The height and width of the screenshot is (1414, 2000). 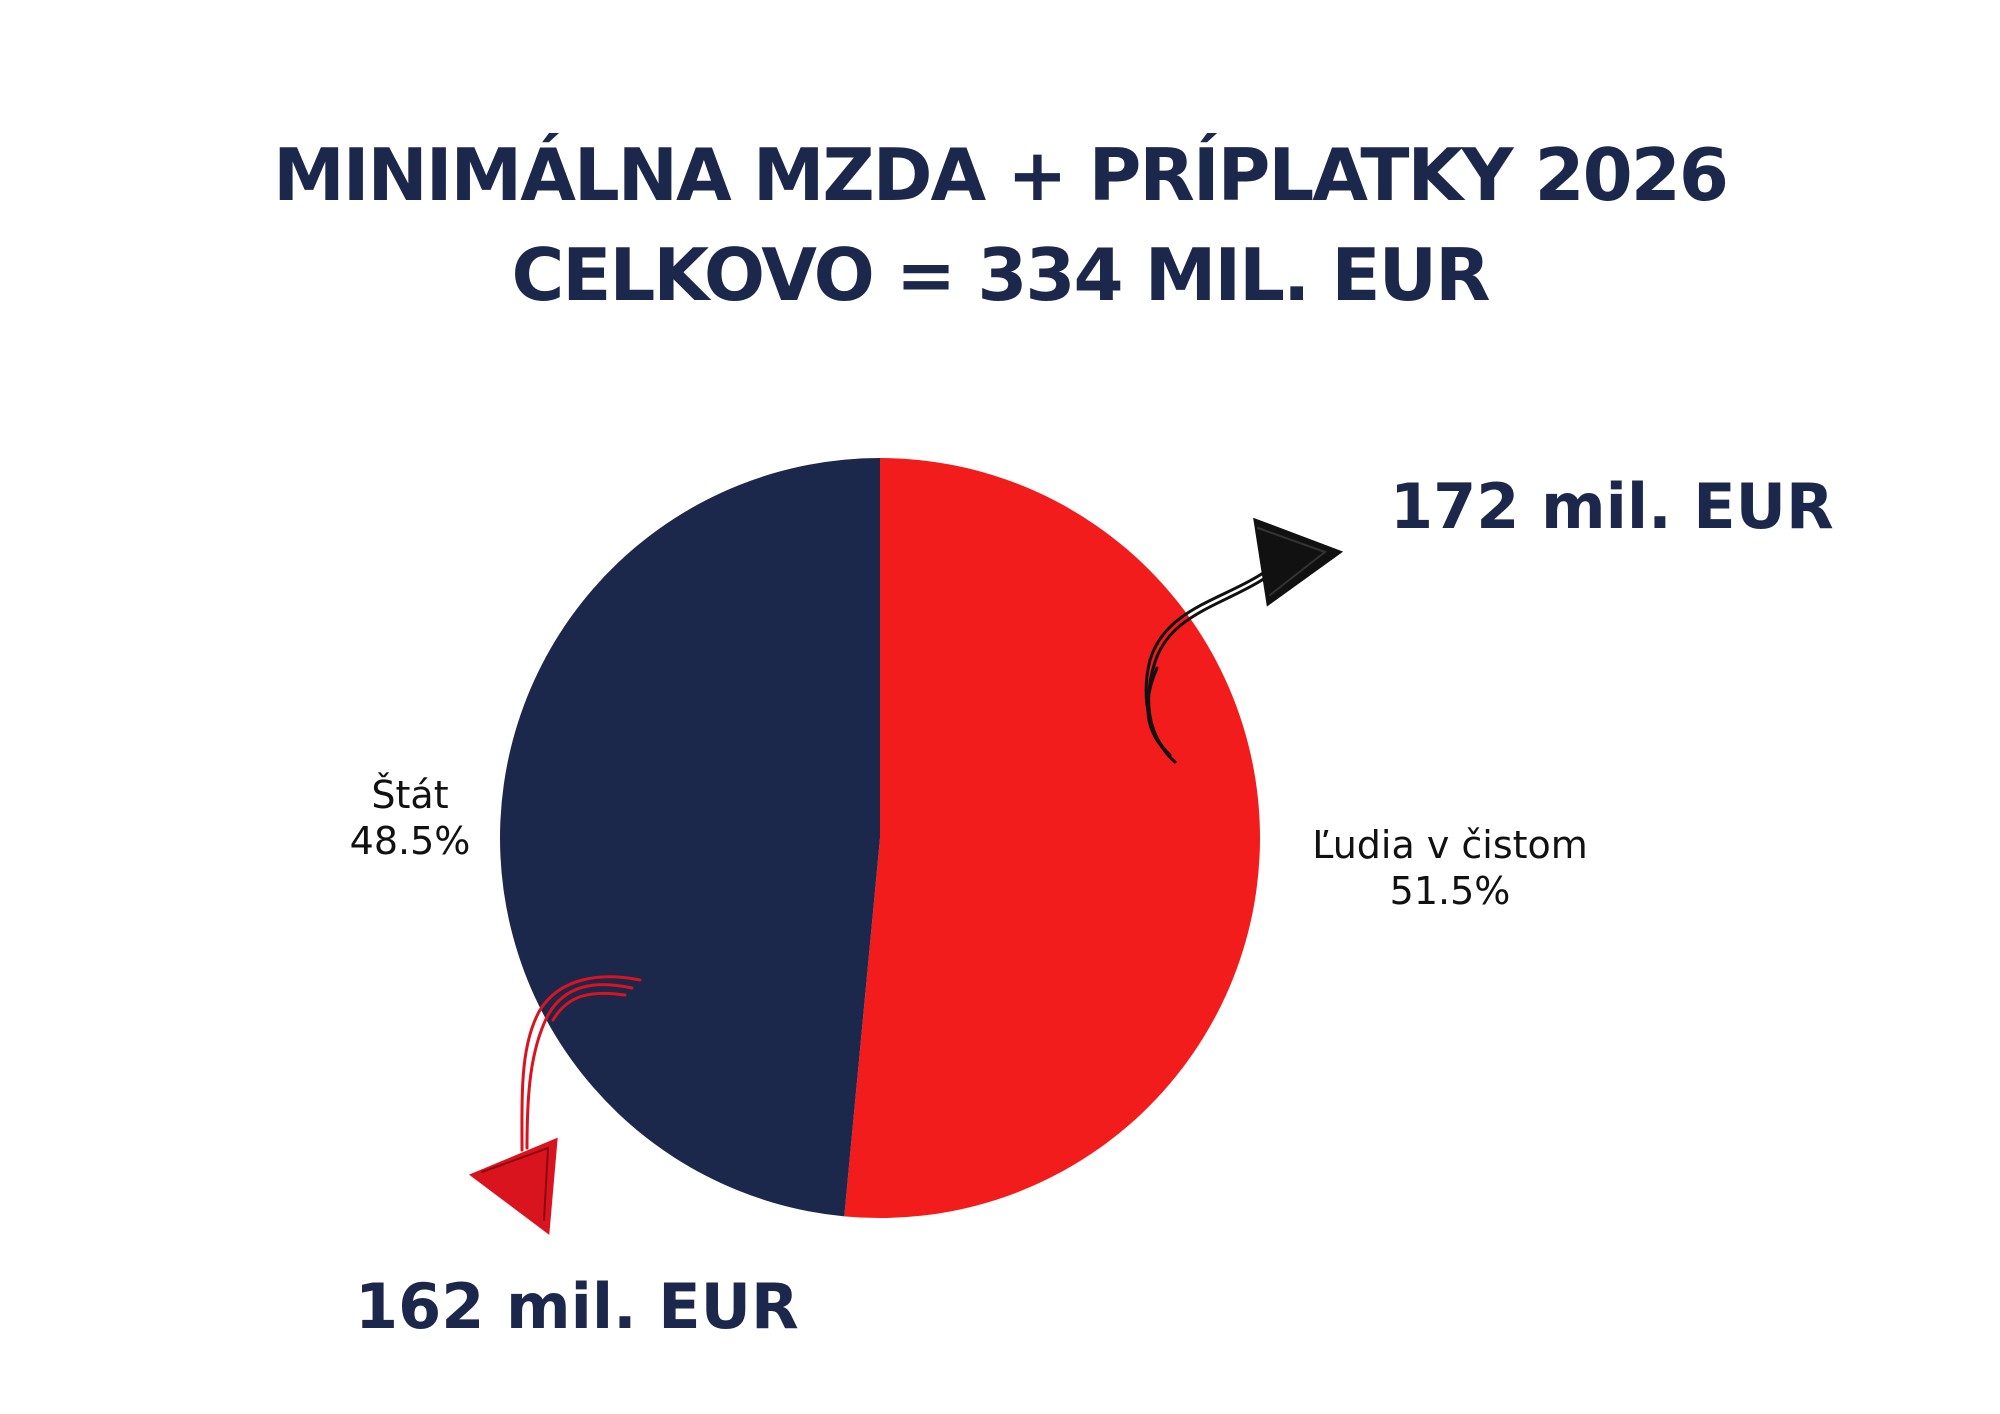 What do you see at coordinates (410, 818) in the screenshot?
I see `slice-label-stat: Štát 48.5%` at bounding box center [410, 818].